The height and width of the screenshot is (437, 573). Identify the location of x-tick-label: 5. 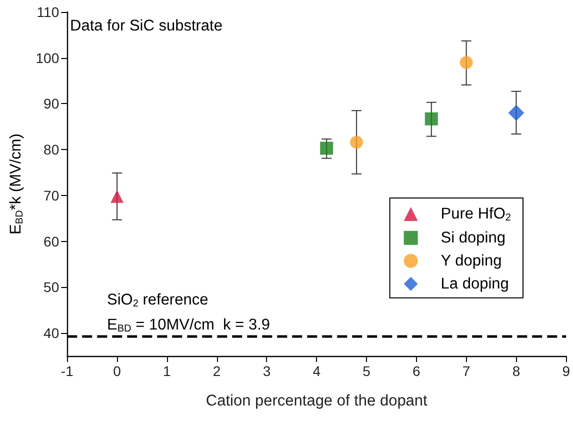
(366, 371).